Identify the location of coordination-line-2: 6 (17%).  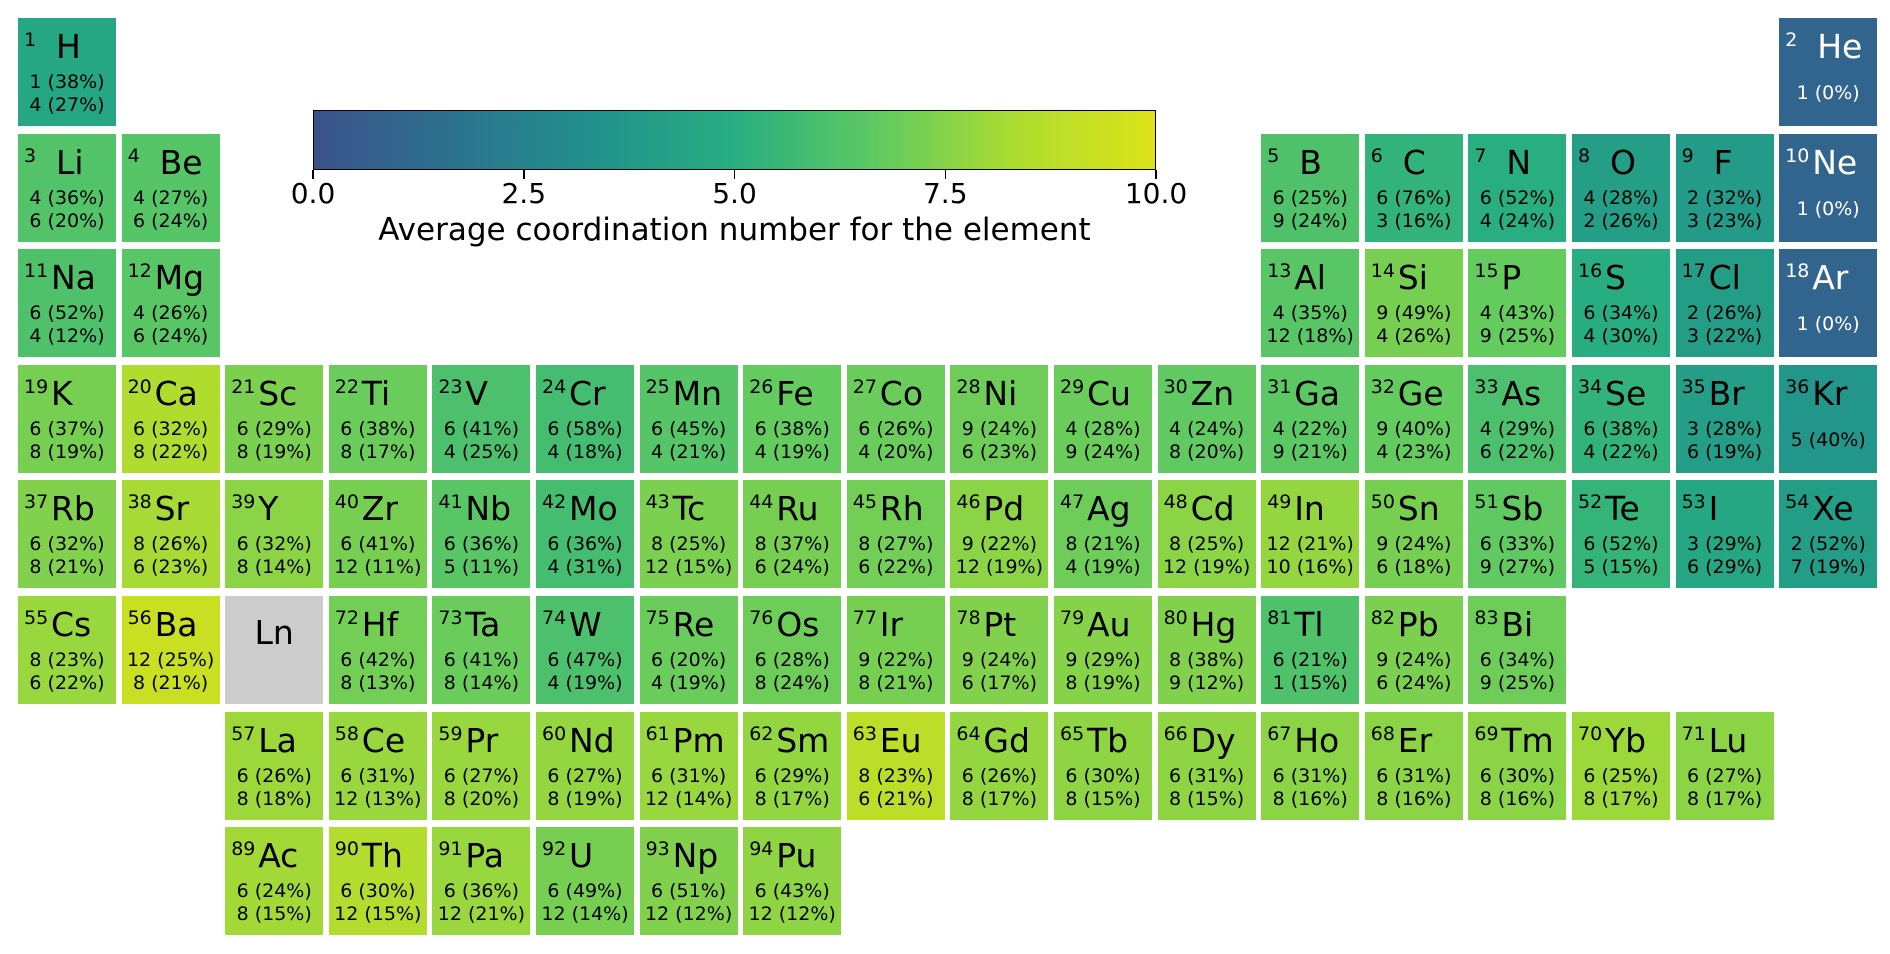
(999, 683).